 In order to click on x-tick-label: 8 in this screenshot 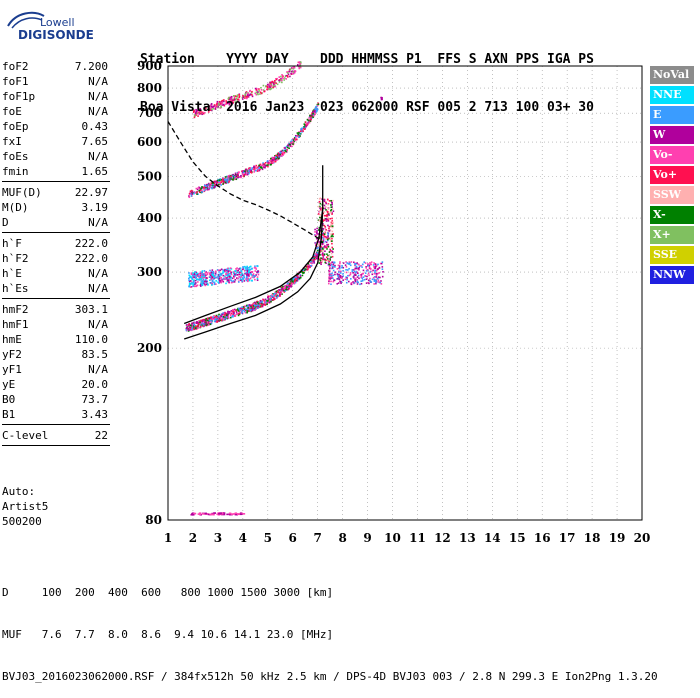, I will do `click(342, 538)`.